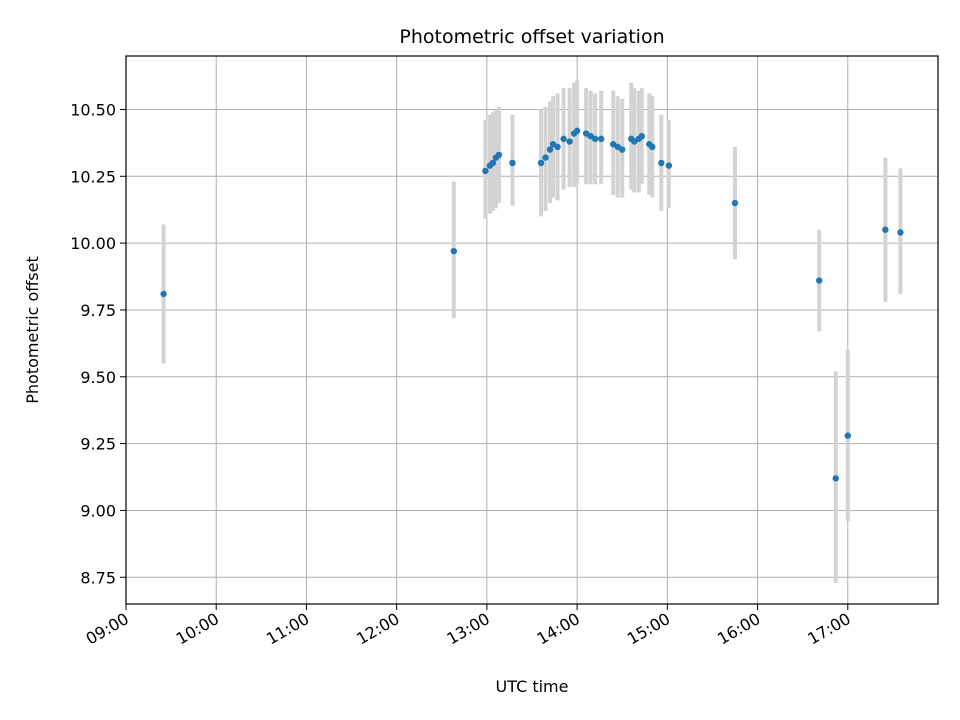 This screenshot has height=720, width=960. Describe the element at coordinates (531, 37) in the screenshot. I see `chart-title: Photometric offset variation` at that location.